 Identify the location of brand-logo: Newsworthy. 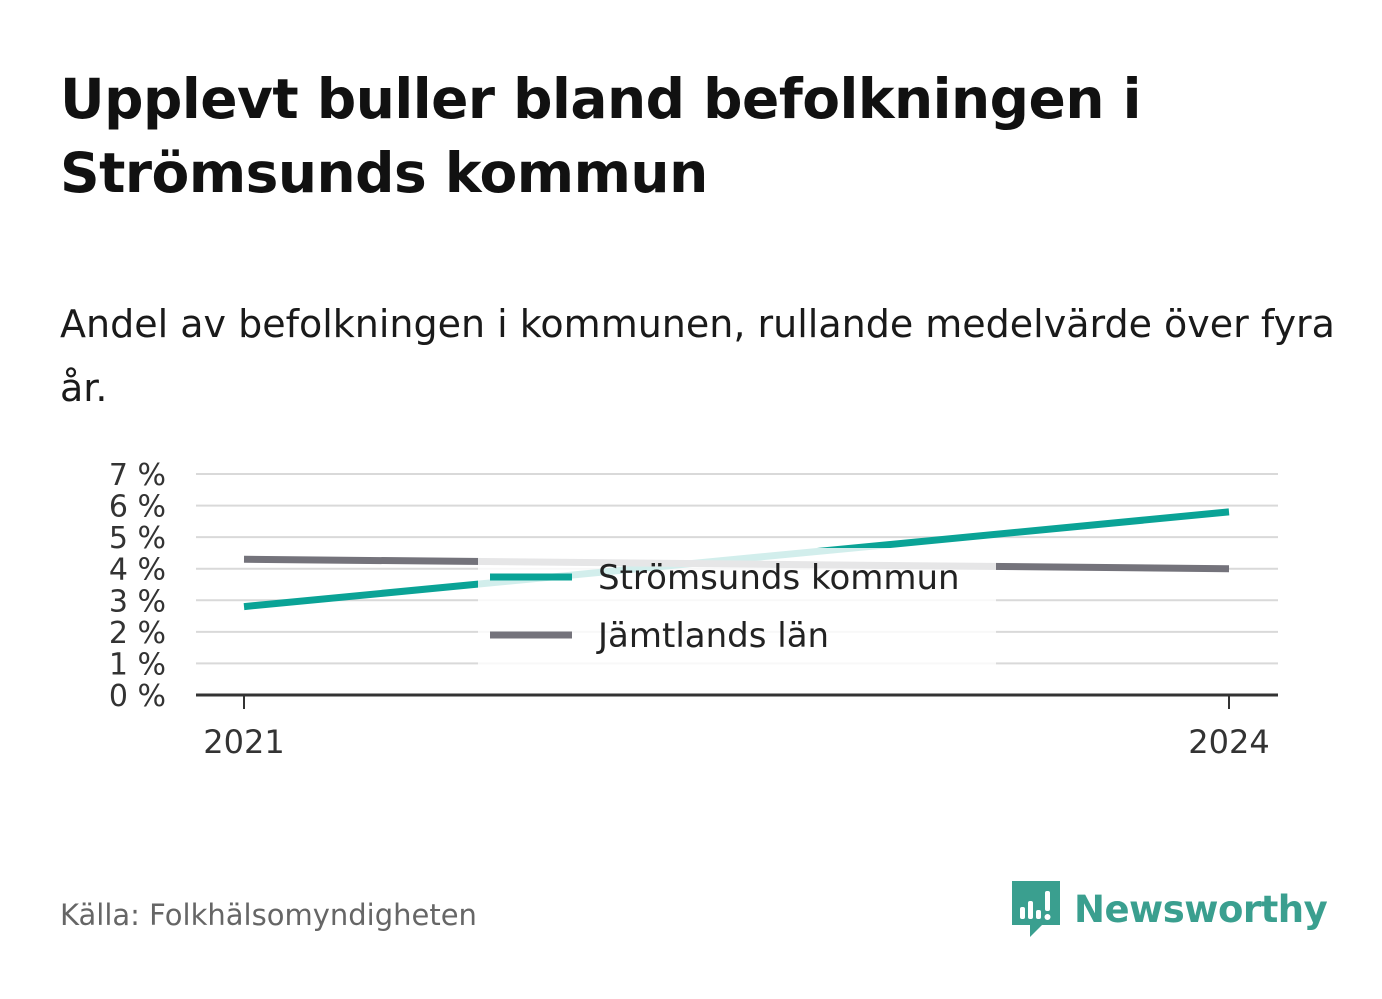
(1169, 909).